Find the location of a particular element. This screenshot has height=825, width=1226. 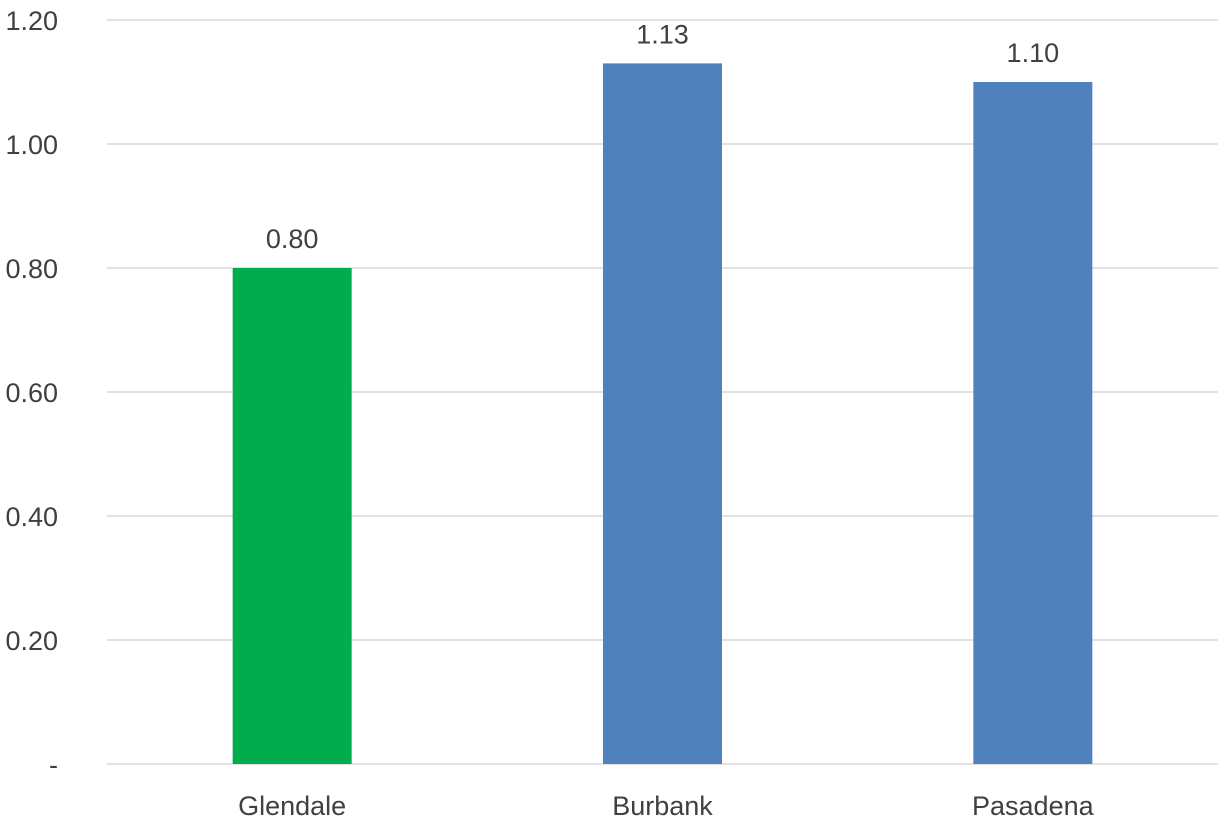

bar-pasadena is located at coordinates (1033, 423).